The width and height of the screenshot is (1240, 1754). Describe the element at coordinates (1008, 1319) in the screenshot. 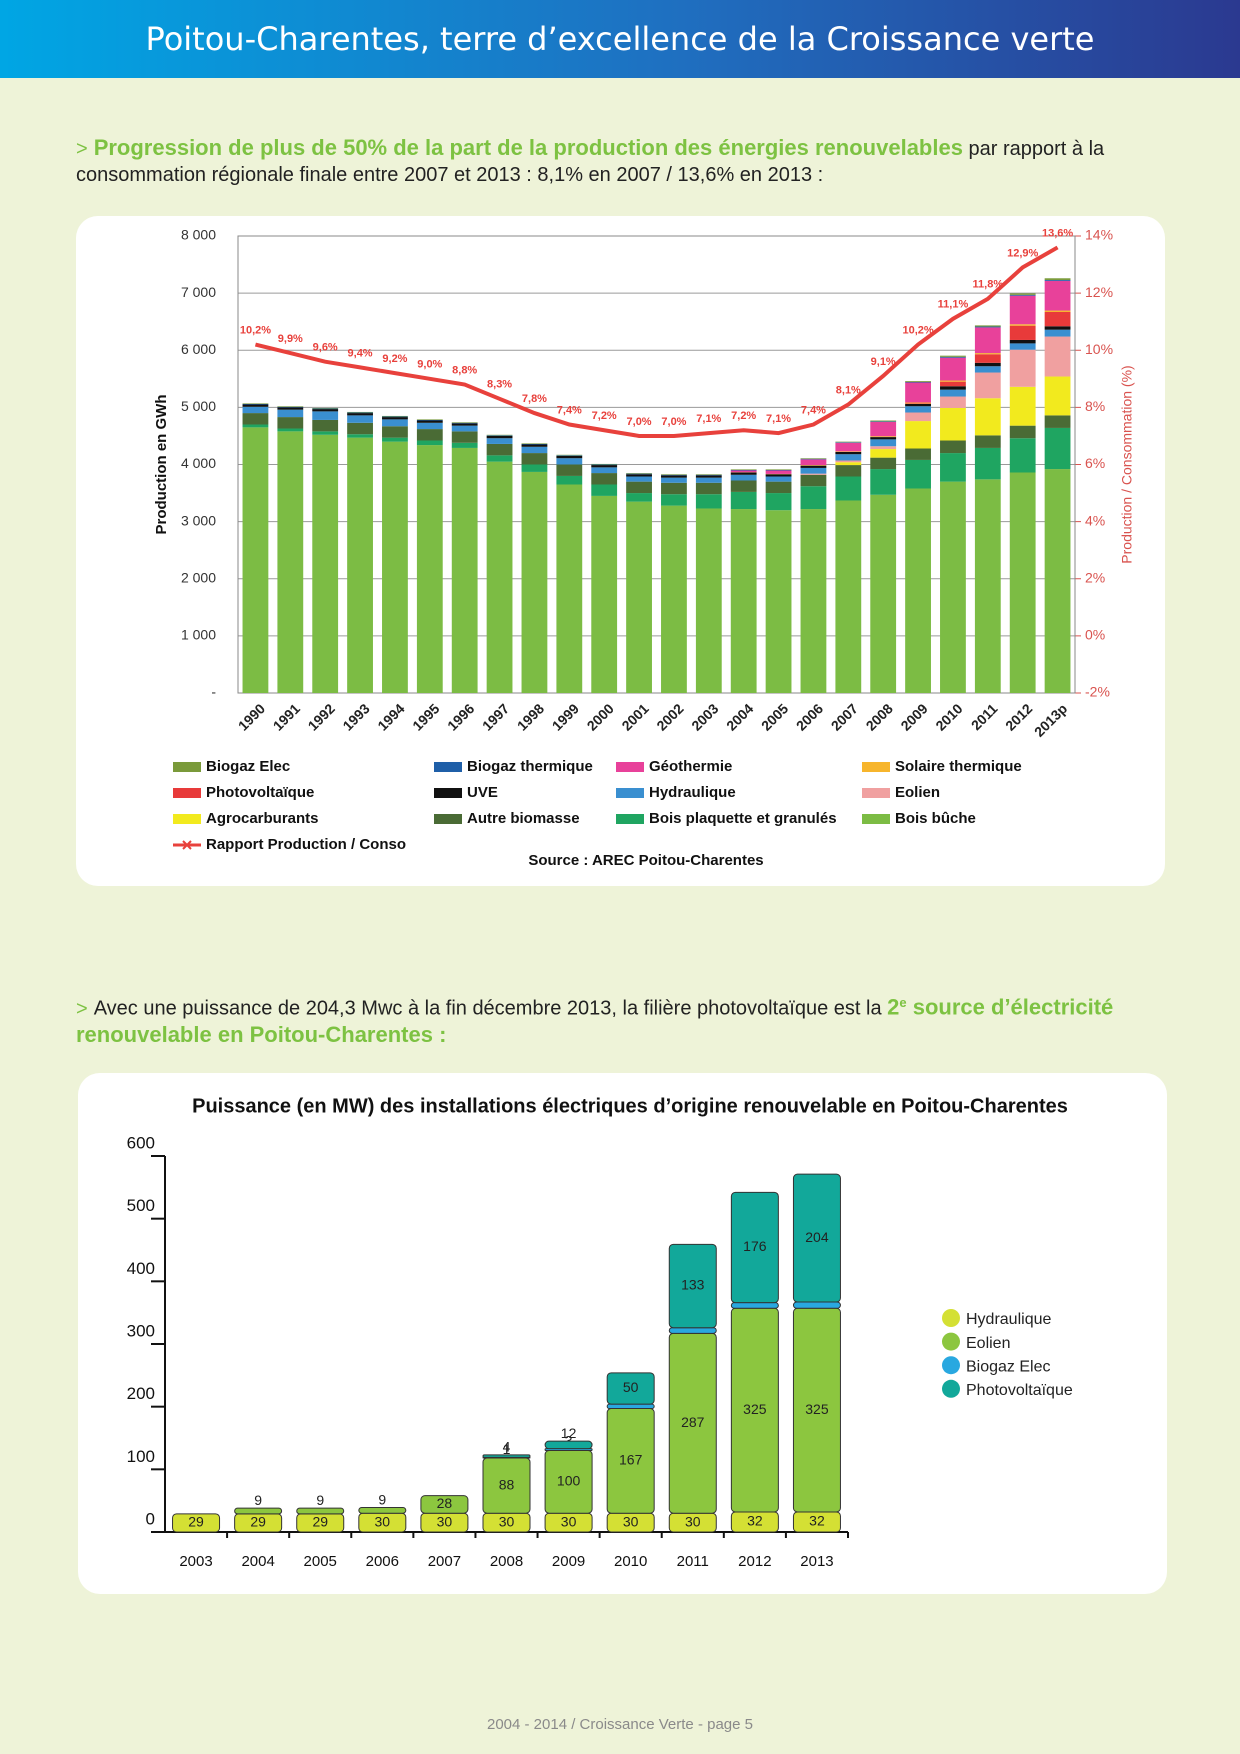

I see `legend-label: Hydraulique` at that location.